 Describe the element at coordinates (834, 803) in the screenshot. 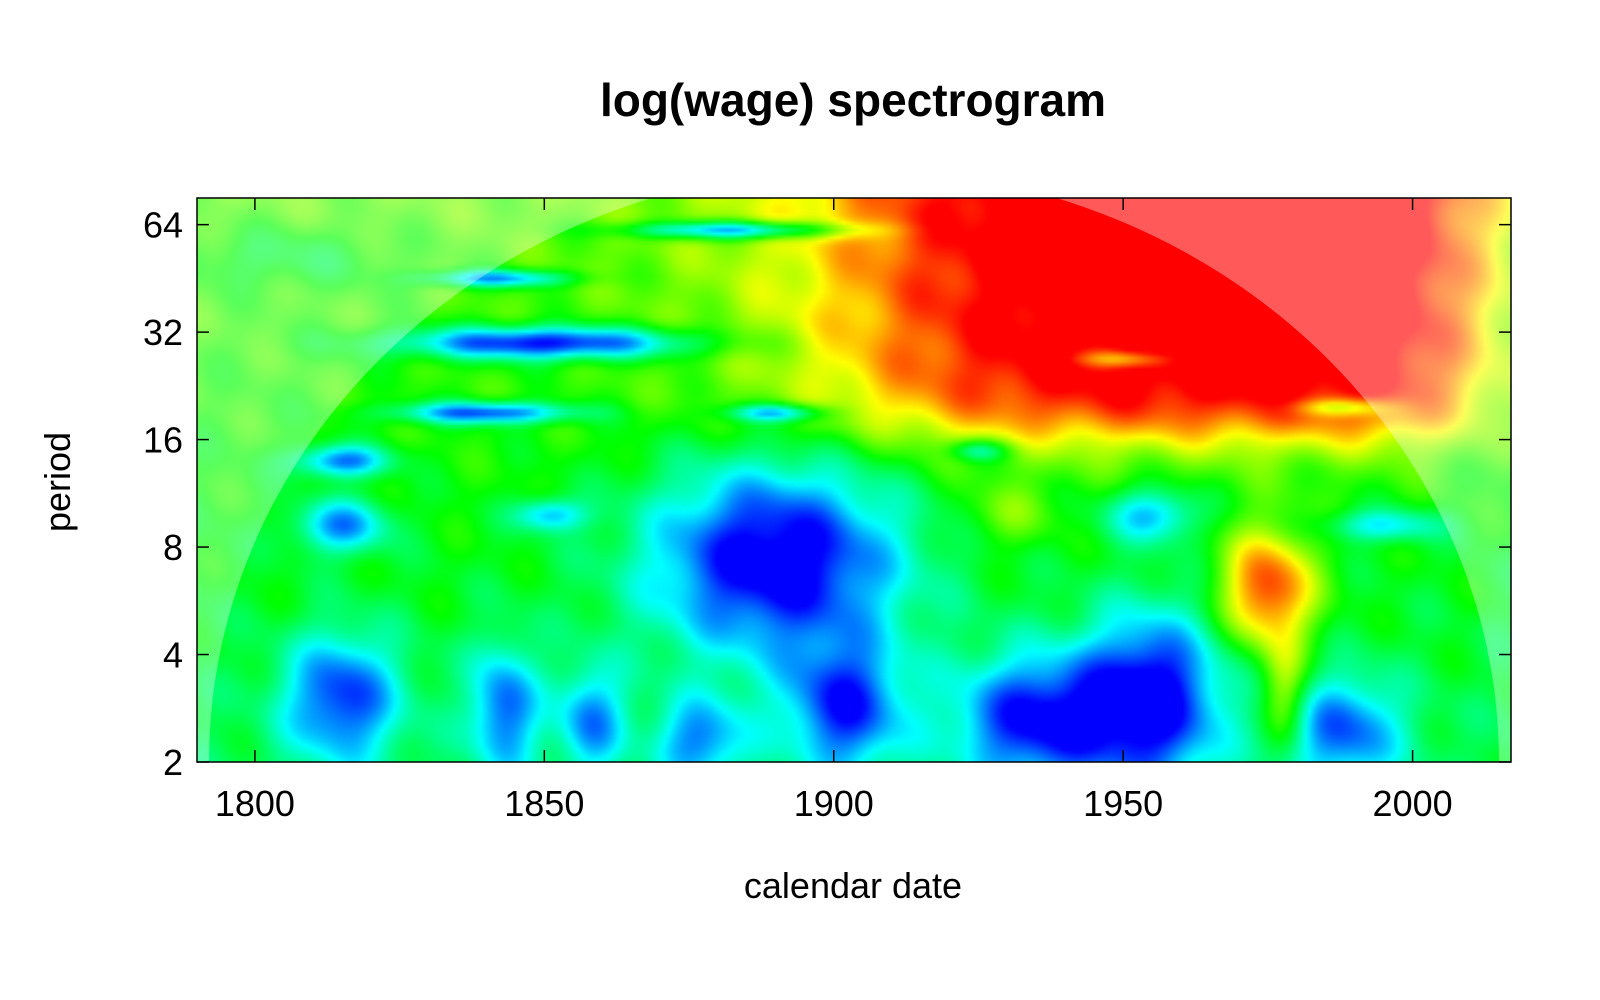

I see `x-tick-label: 1900` at that location.